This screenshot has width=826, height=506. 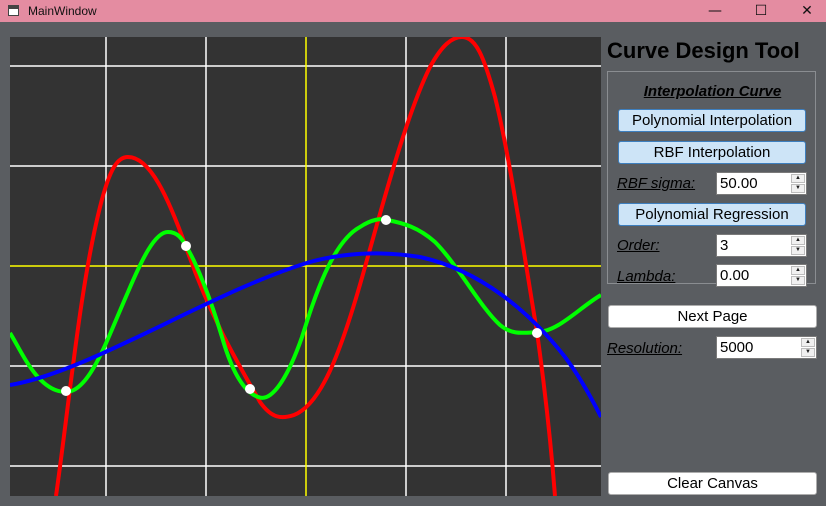 I want to click on minimize-icon: —, so click(x=715, y=11).